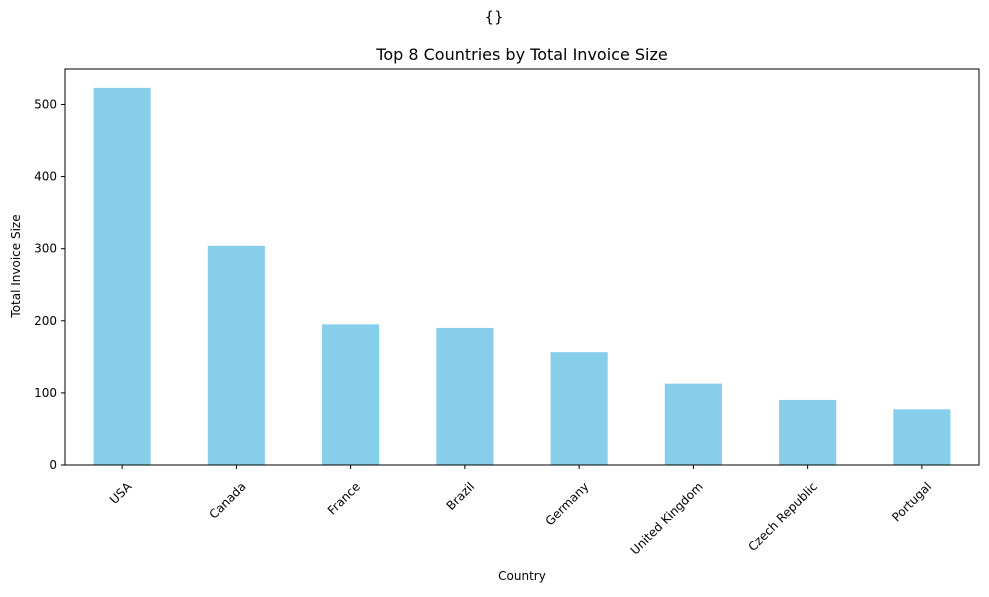 This screenshot has height=597, width=989. I want to click on bar-portugal, so click(922, 437).